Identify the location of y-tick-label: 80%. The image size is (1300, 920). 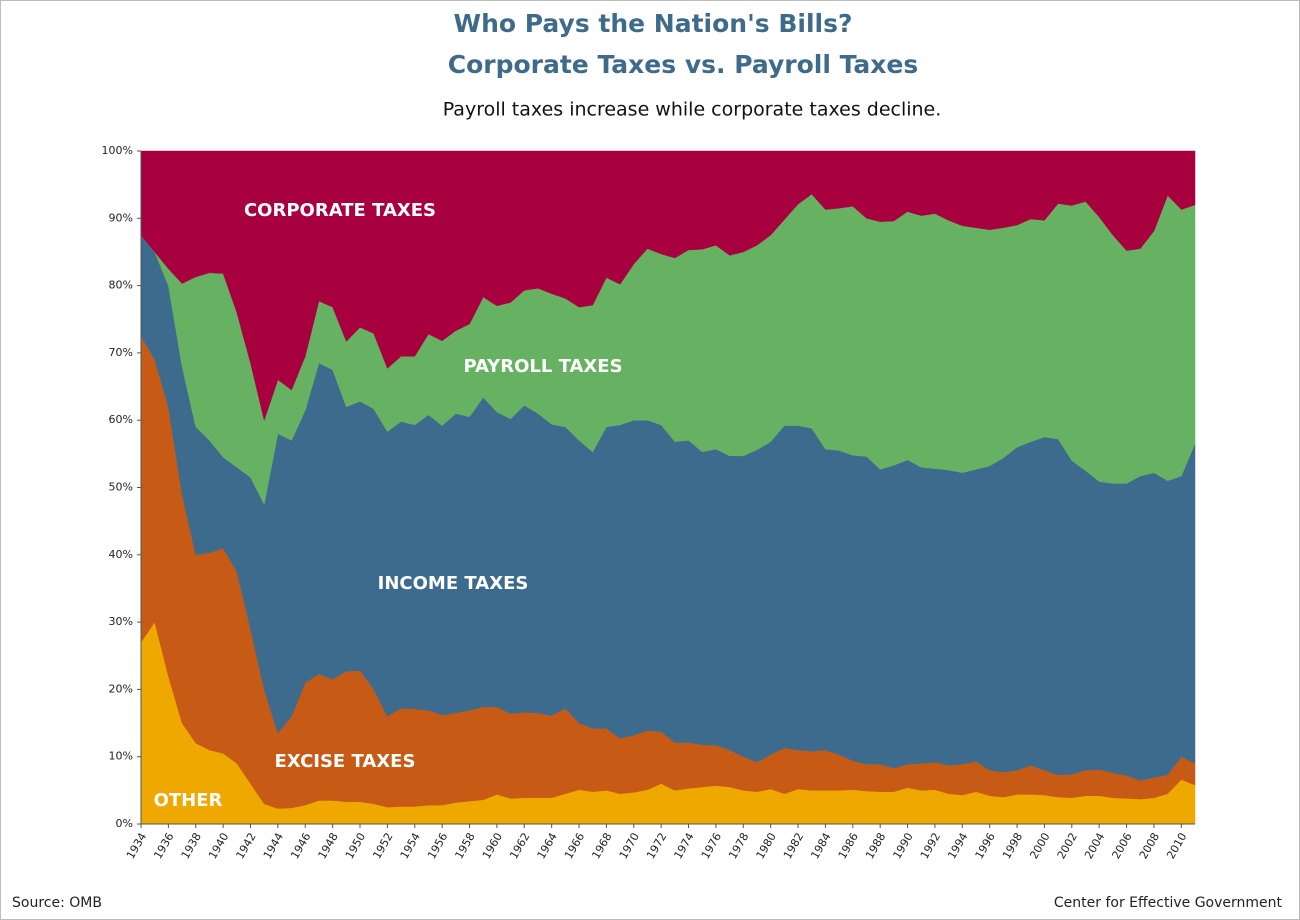
(121, 285).